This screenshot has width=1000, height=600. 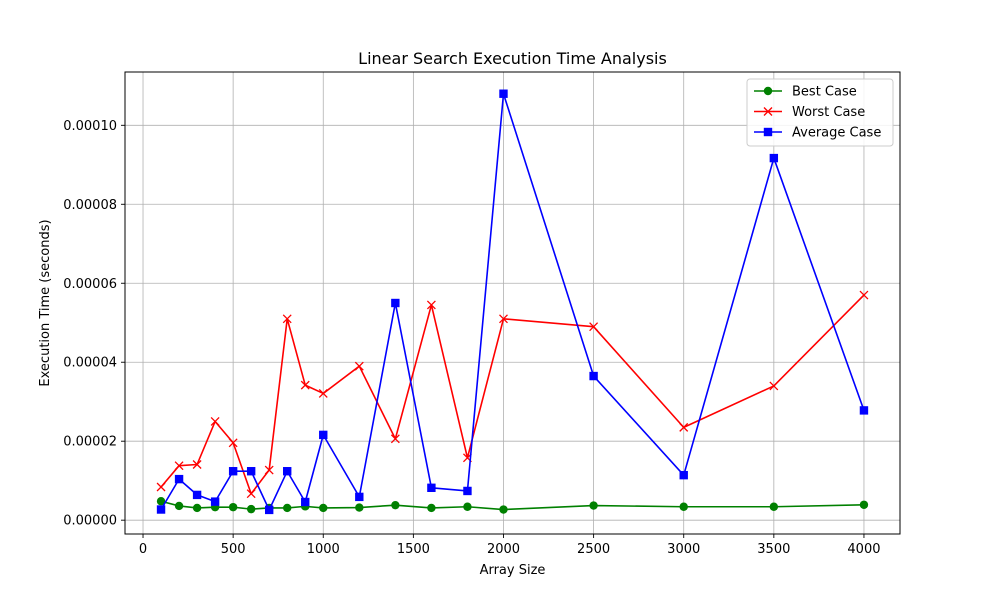 I want to click on legend-label: Worst Case, so click(x=828, y=112).